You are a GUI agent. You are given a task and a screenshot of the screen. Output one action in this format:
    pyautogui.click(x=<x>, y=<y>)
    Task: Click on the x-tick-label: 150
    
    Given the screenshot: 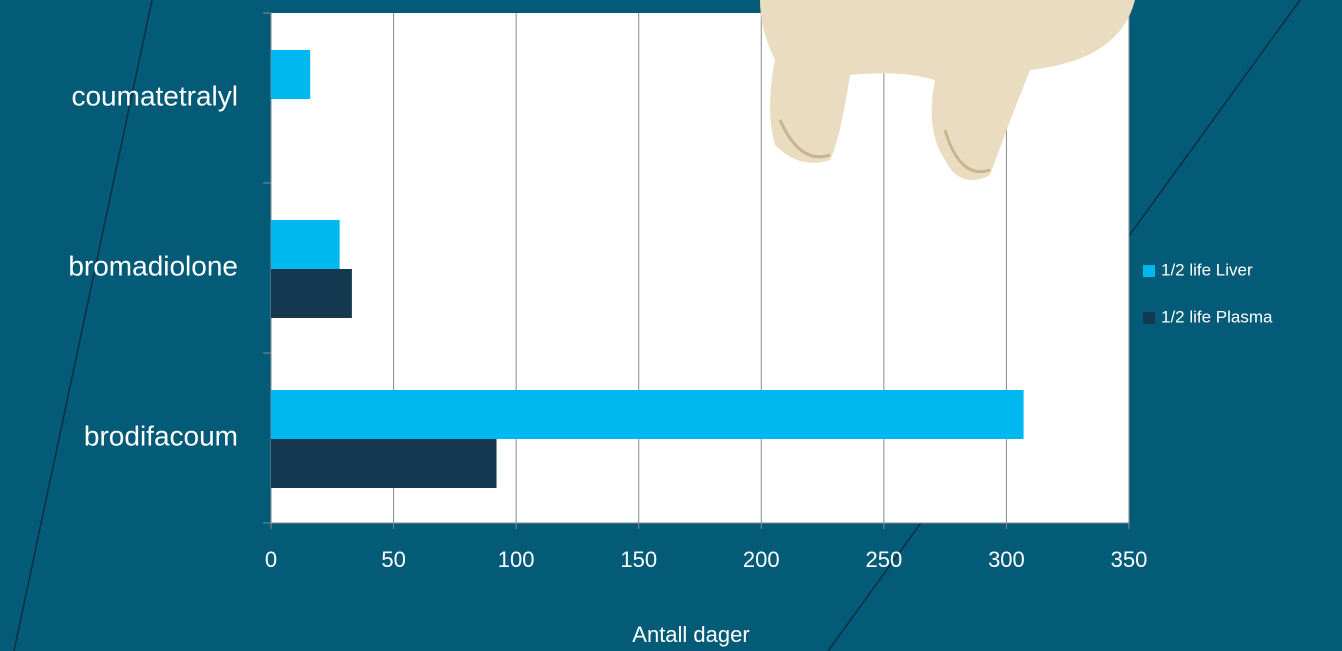 What is the action you would take?
    pyautogui.click(x=638, y=559)
    